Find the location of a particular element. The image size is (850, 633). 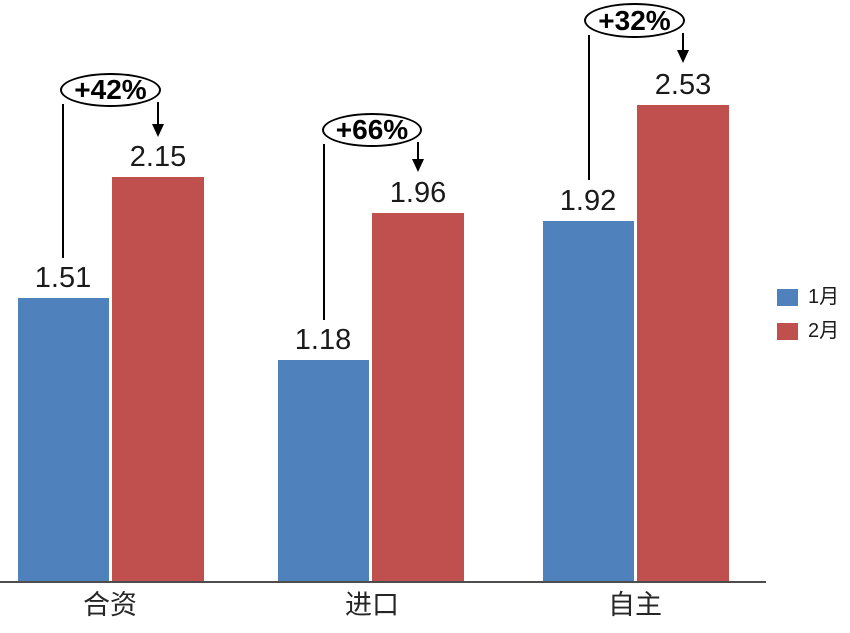

category-label-hezi: 合资 is located at coordinates (110, 605).